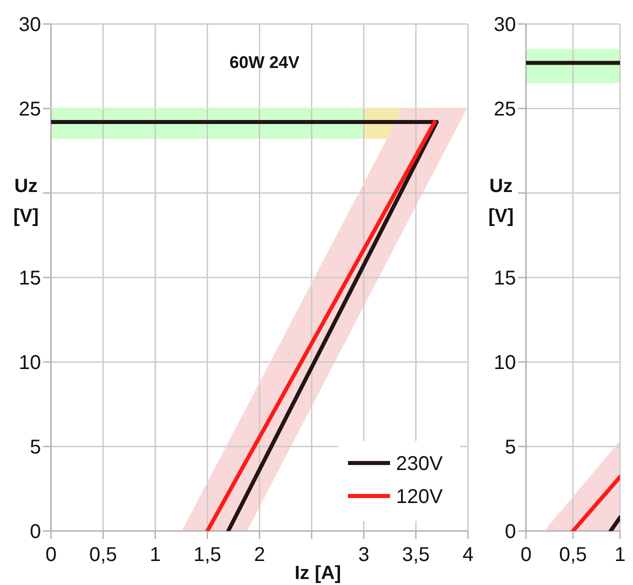  What do you see at coordinates (364, 555) in the screenshot?
I see `x-tick-label: 3` at bounding box center [364, 555].